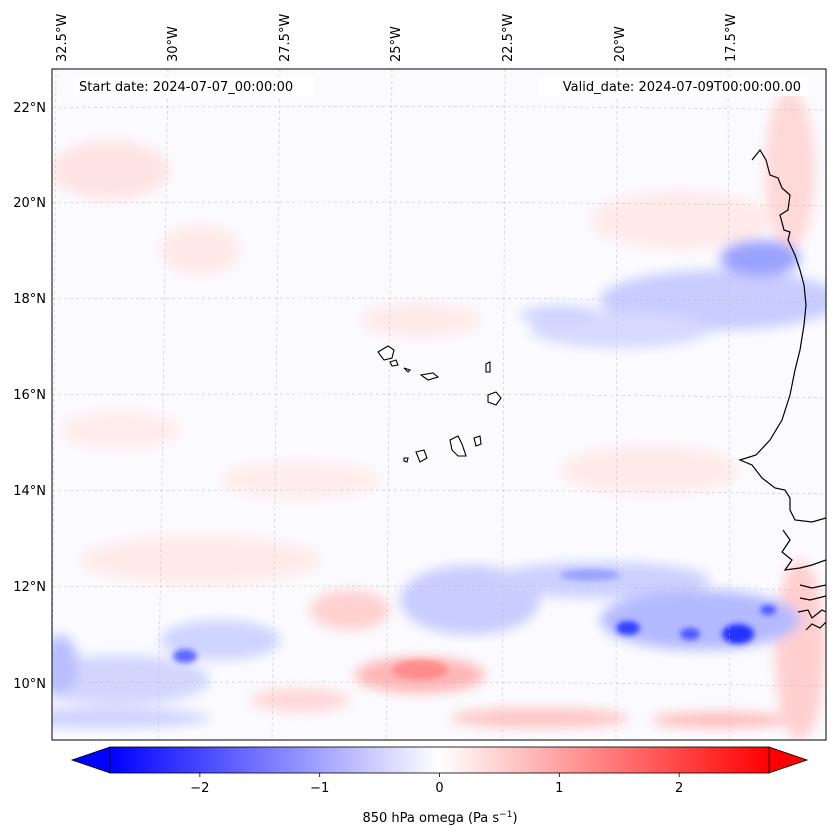 Image resolution: width=837 pixels, height=839 pixels. What do you see at coordinates (474, 624) in the screenshot?
I see `omega-cores` at bounding box center [474, 624].